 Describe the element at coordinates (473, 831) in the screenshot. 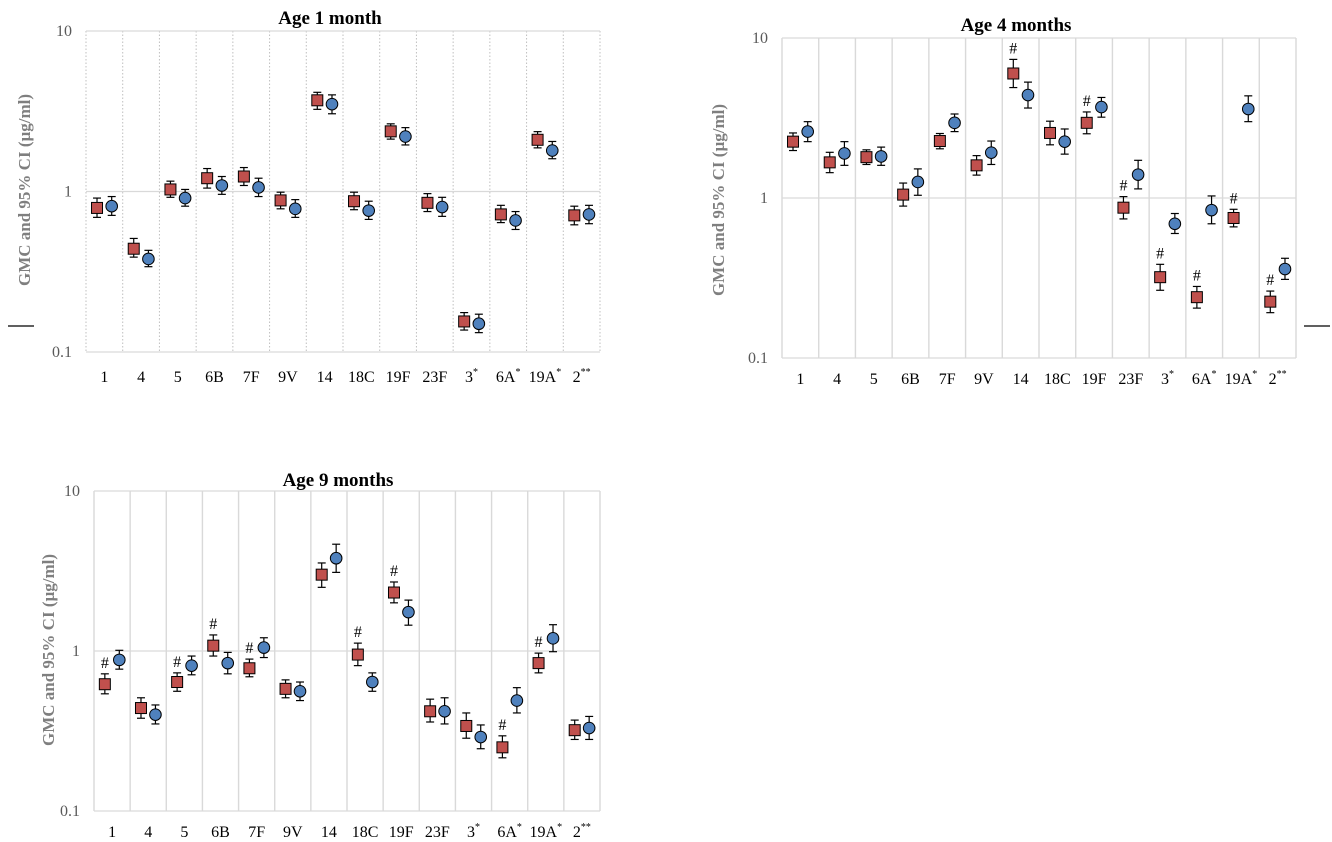

I see `x-tick-label: 3*` at that location.